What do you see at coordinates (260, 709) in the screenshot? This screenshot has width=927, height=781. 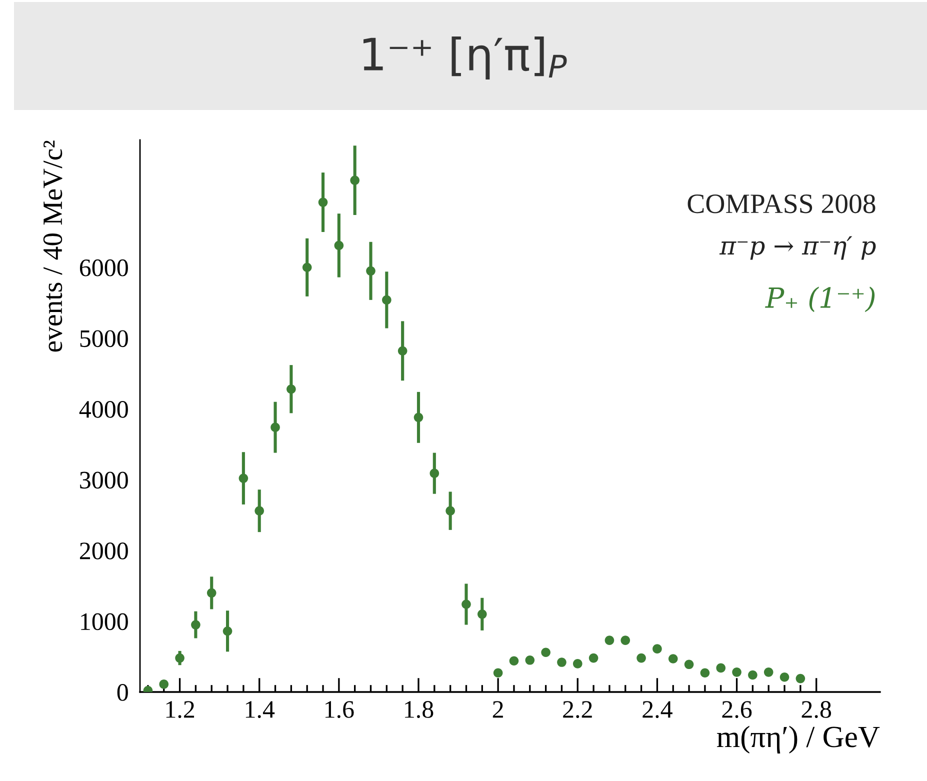 I see `x-tick-label: 1.4` at bounding box center [260, 709].